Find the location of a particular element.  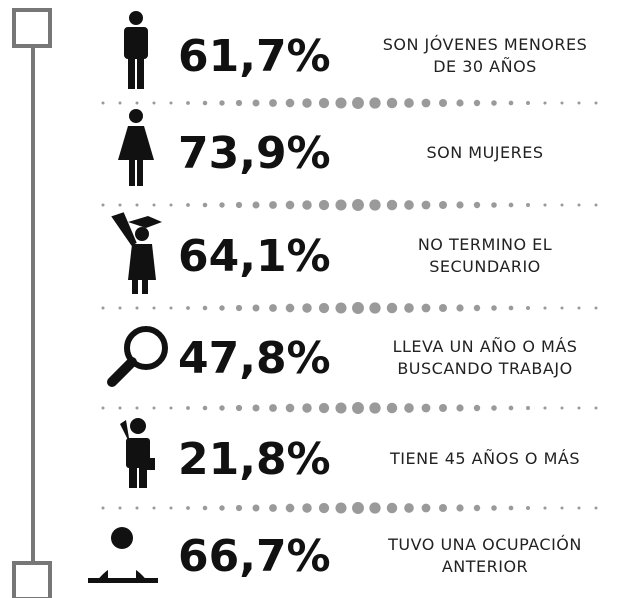

description: DE 30 AÑOS is located at coordinates (485, 66).